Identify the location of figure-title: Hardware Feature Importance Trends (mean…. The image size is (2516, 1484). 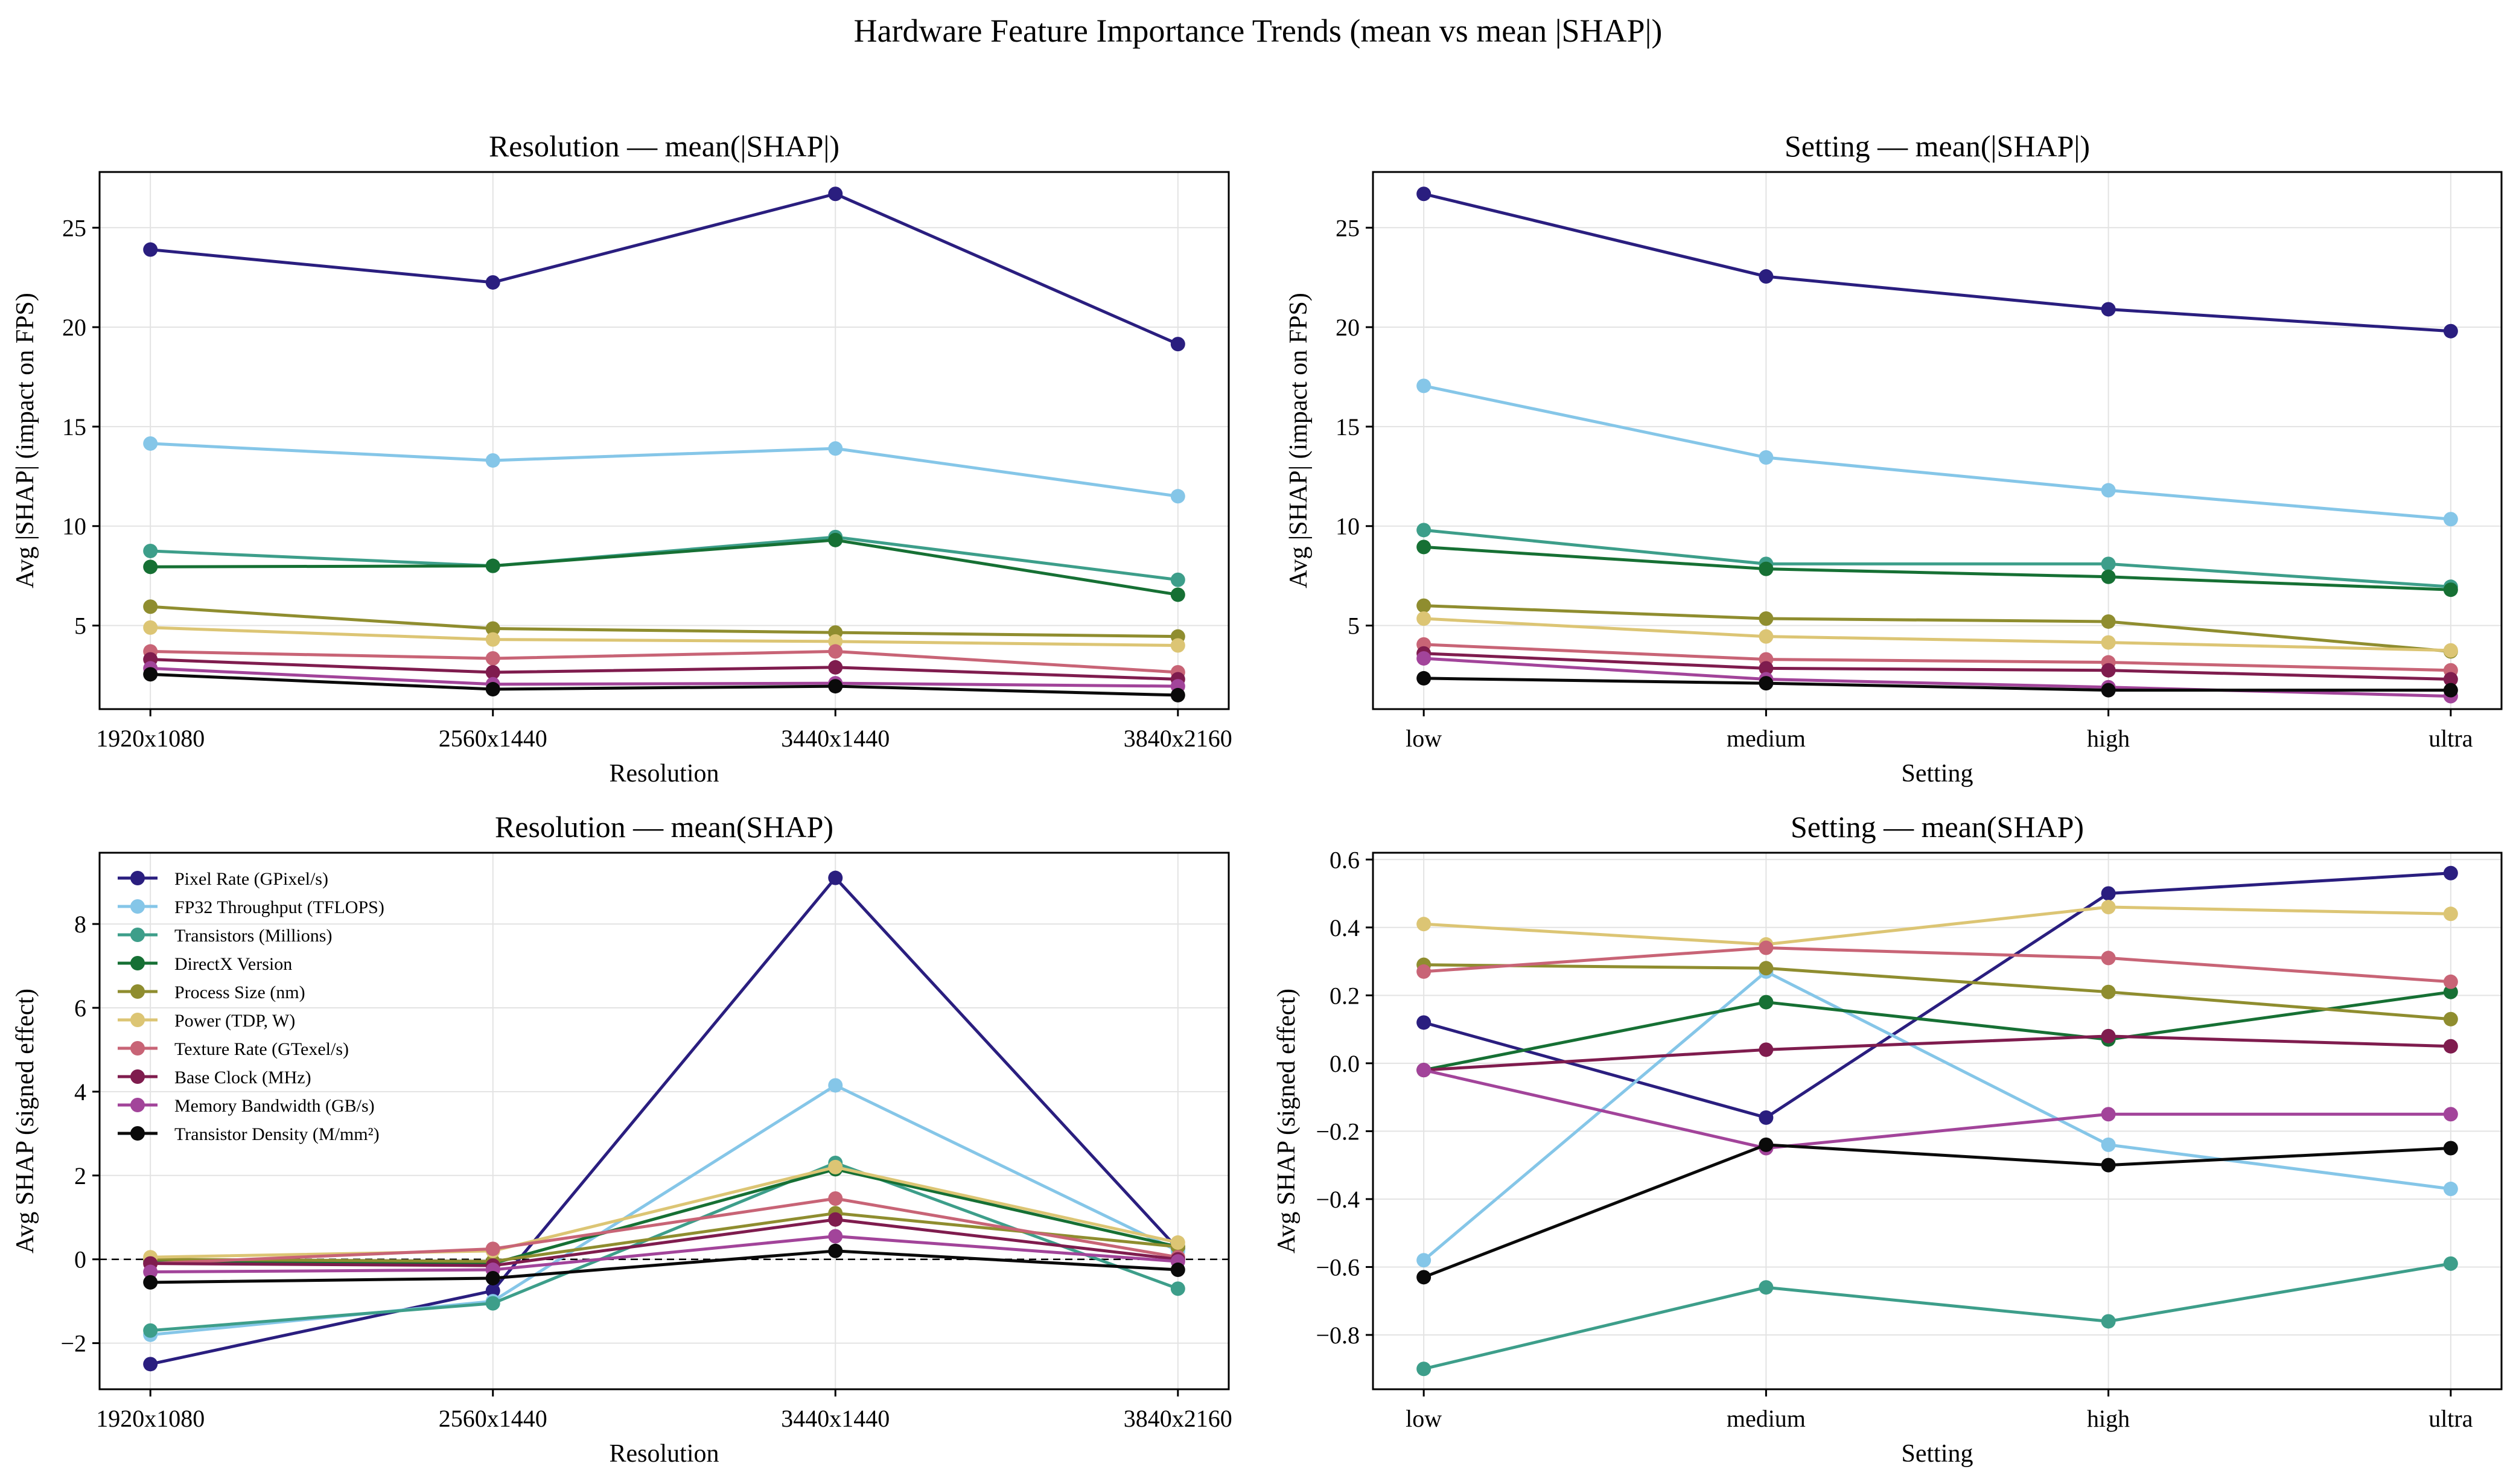
(1258, 31).